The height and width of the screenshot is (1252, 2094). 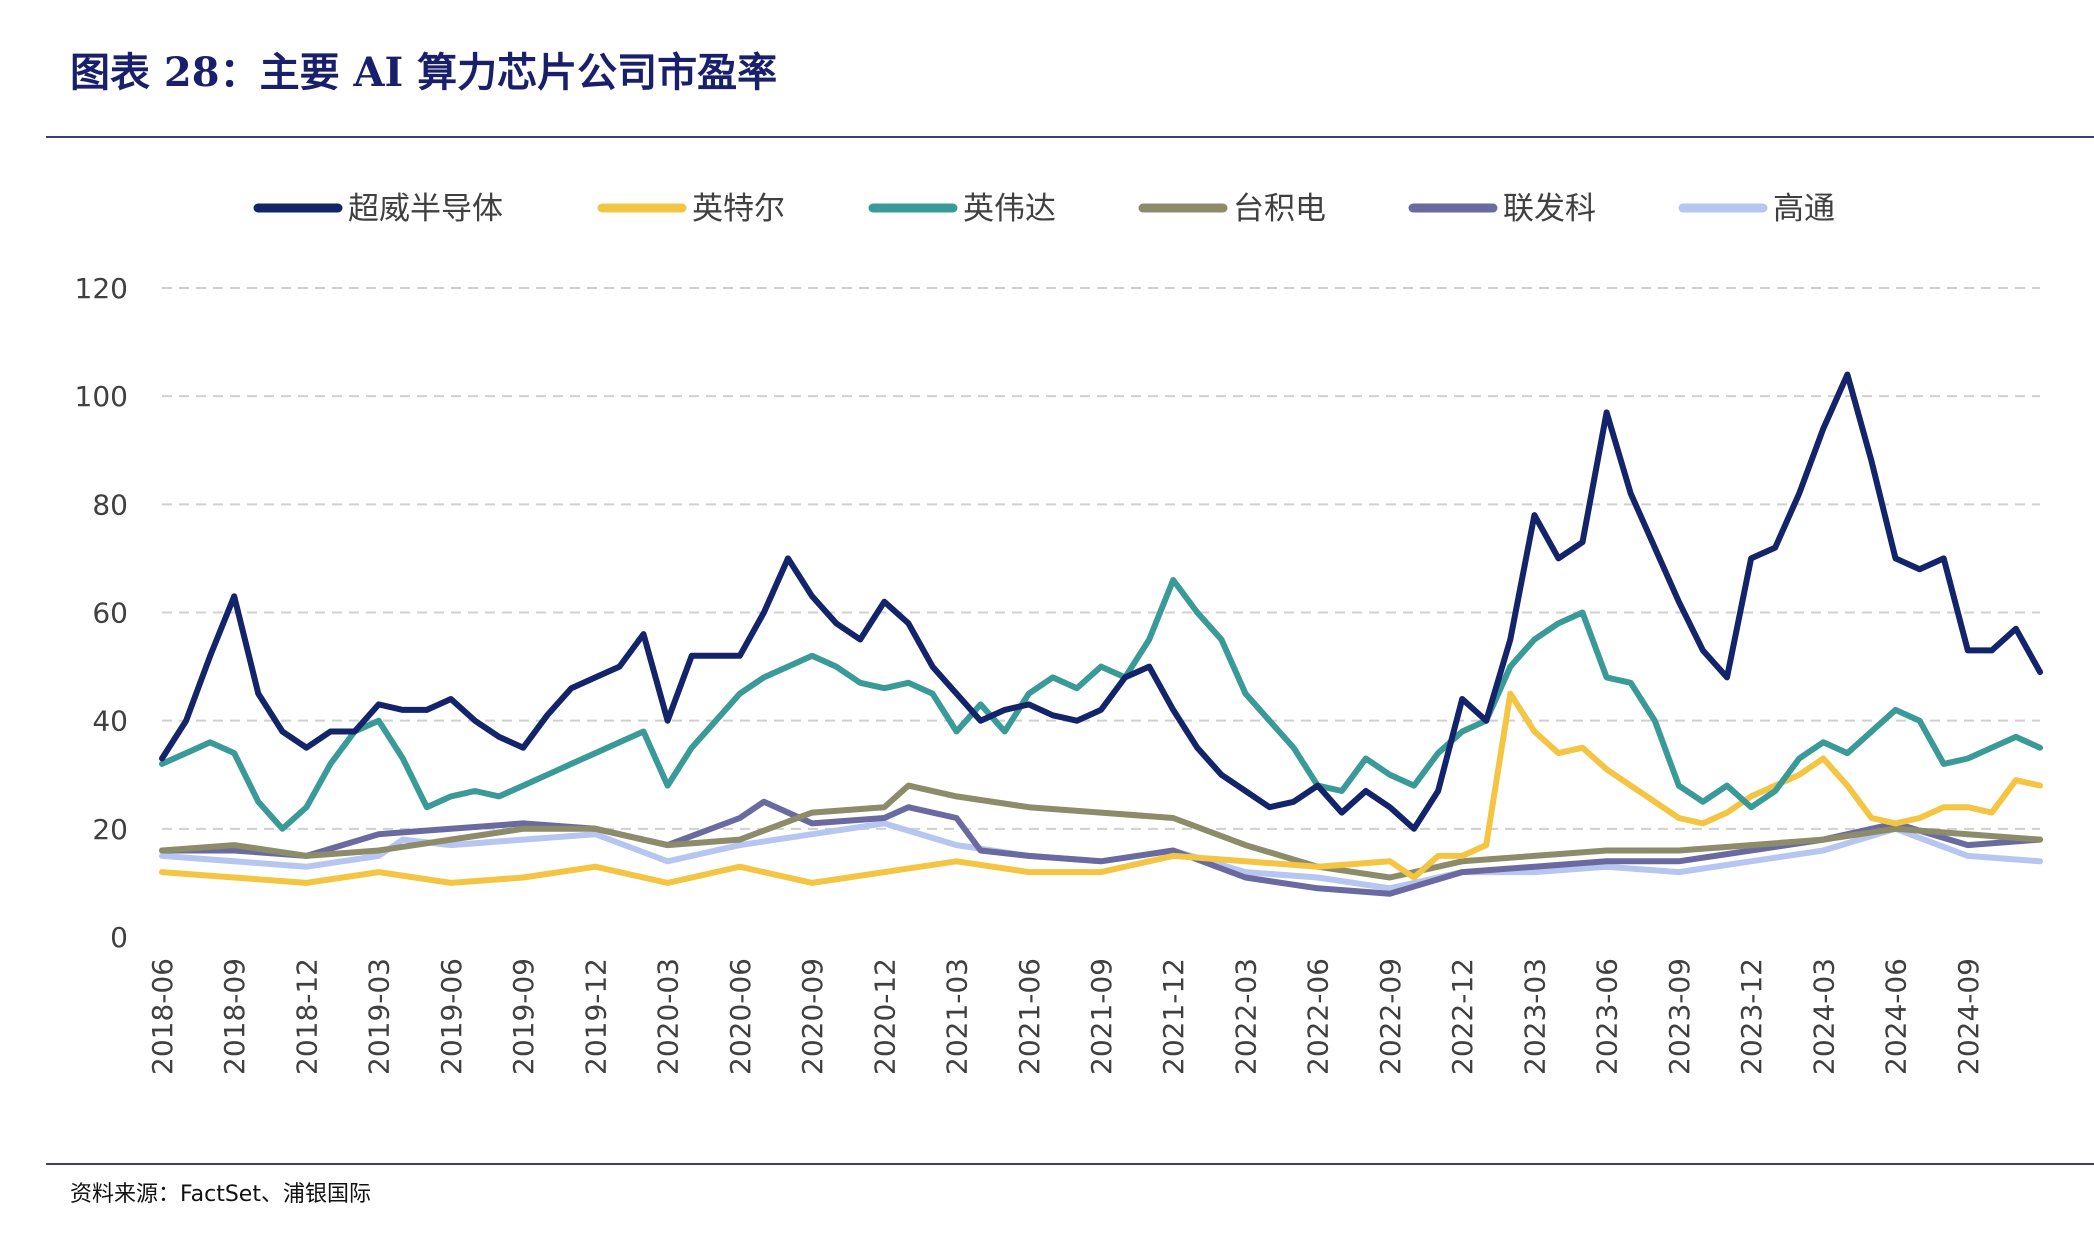 What do you see at coordinates (162, 1016) in the screenshot?
I see `x-tick-label: 2018-06` at bounding box center [162, 1016].